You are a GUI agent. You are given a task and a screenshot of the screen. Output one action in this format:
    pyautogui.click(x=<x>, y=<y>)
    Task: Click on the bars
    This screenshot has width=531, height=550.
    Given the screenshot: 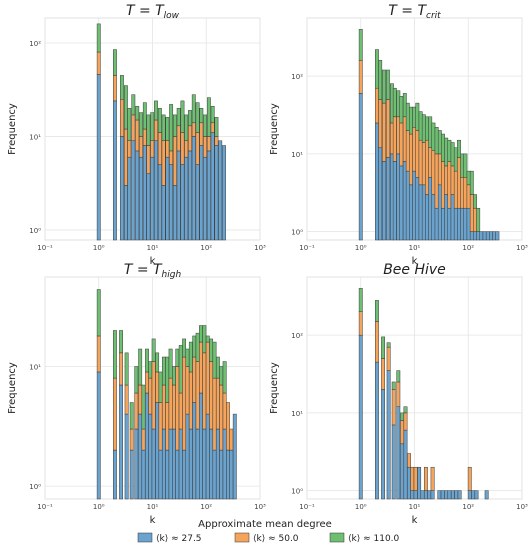 What is the action you would take?
    pyautogui.click(x=423, y=394)
    